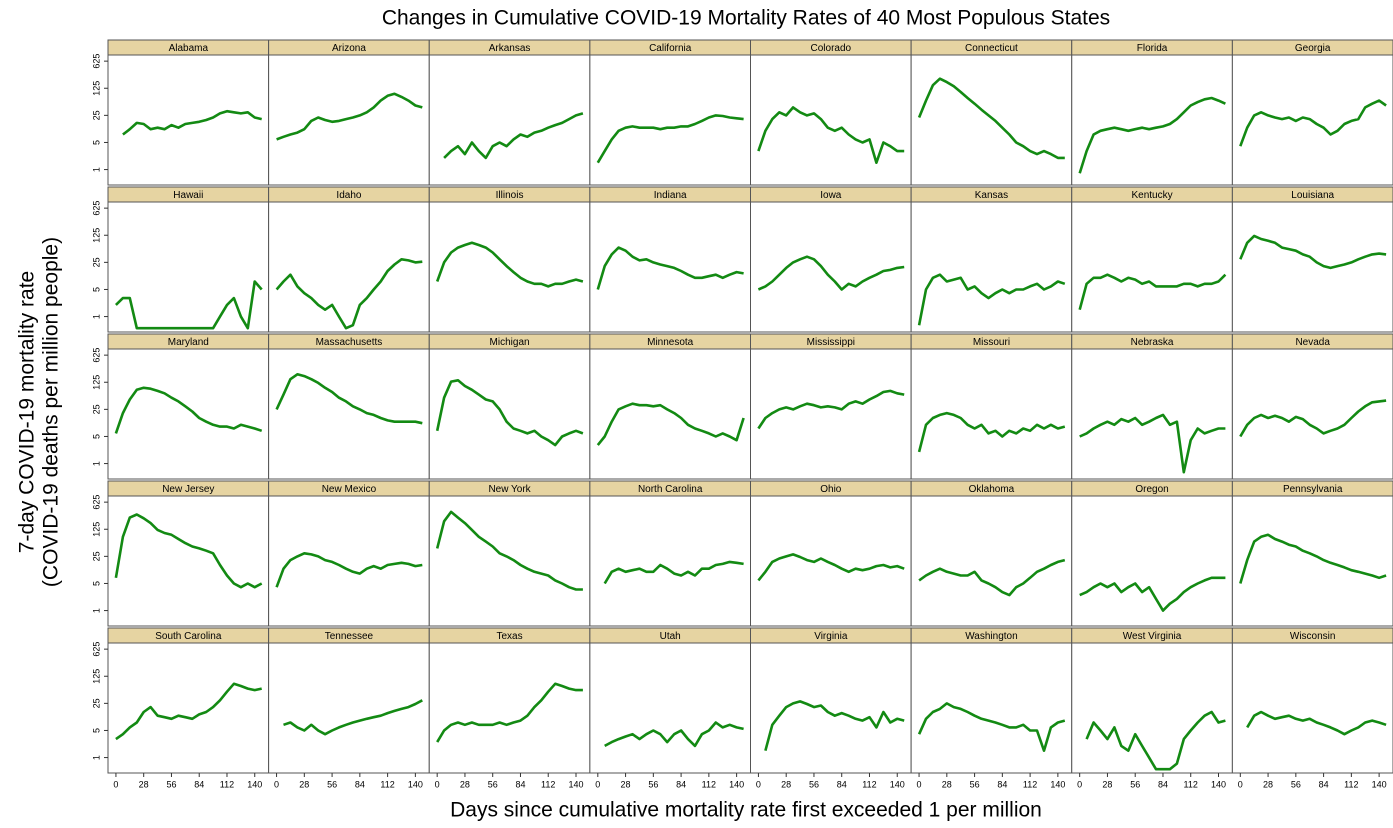 The height and width of the screenshot is (828, 1393). I want to click on panel-title: Colorado, so click(831, 48).